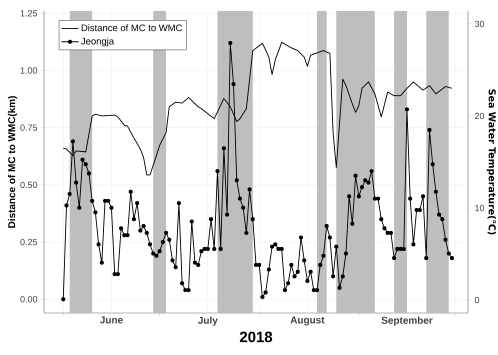 The image size is (498, 355). Describe the element at coordinates (307, 321) in the screenshot. I see `x-tick-label: August` at that location.